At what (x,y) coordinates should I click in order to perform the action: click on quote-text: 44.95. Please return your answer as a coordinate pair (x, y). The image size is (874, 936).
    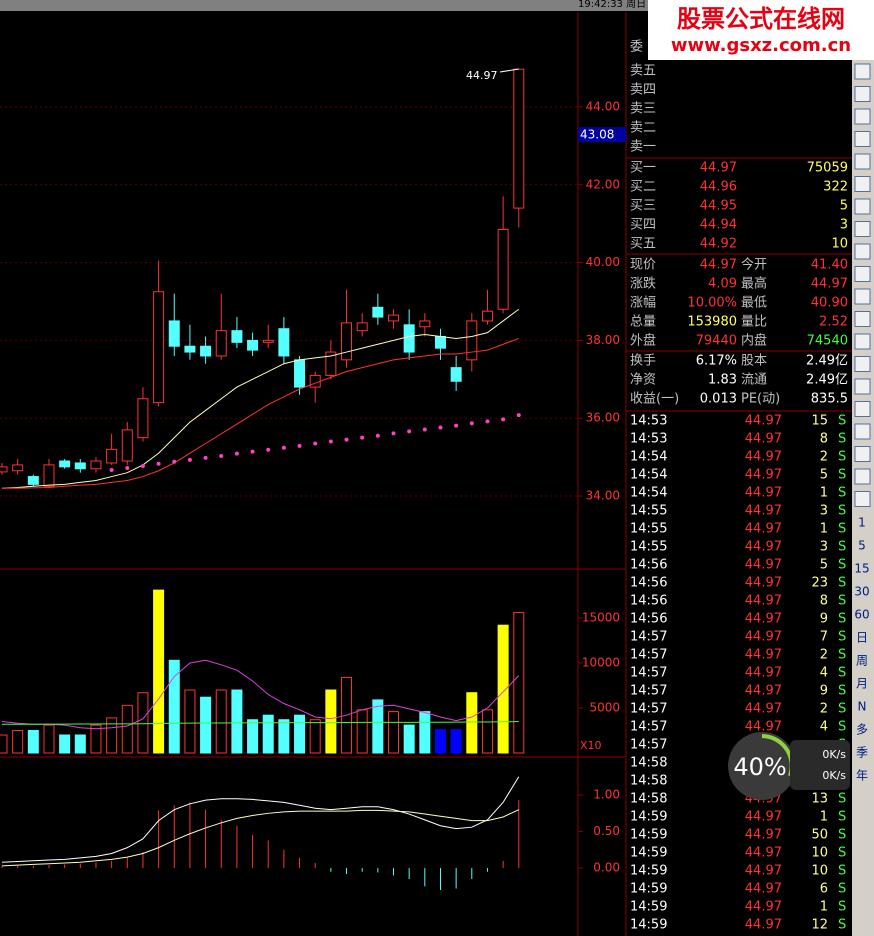
    Looking at the image, I should click on (718, 206).